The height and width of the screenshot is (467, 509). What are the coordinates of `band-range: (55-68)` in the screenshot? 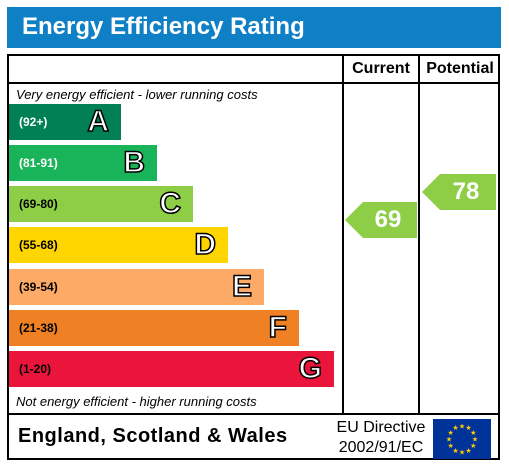 It's located at (38, 245).